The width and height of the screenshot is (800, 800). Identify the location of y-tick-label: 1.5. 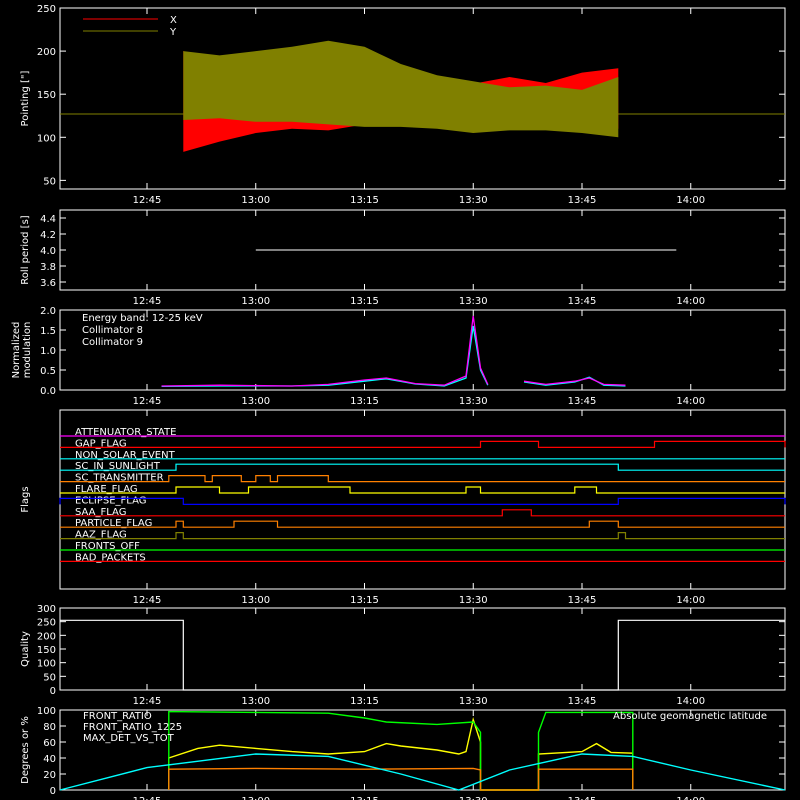
(48, 331).